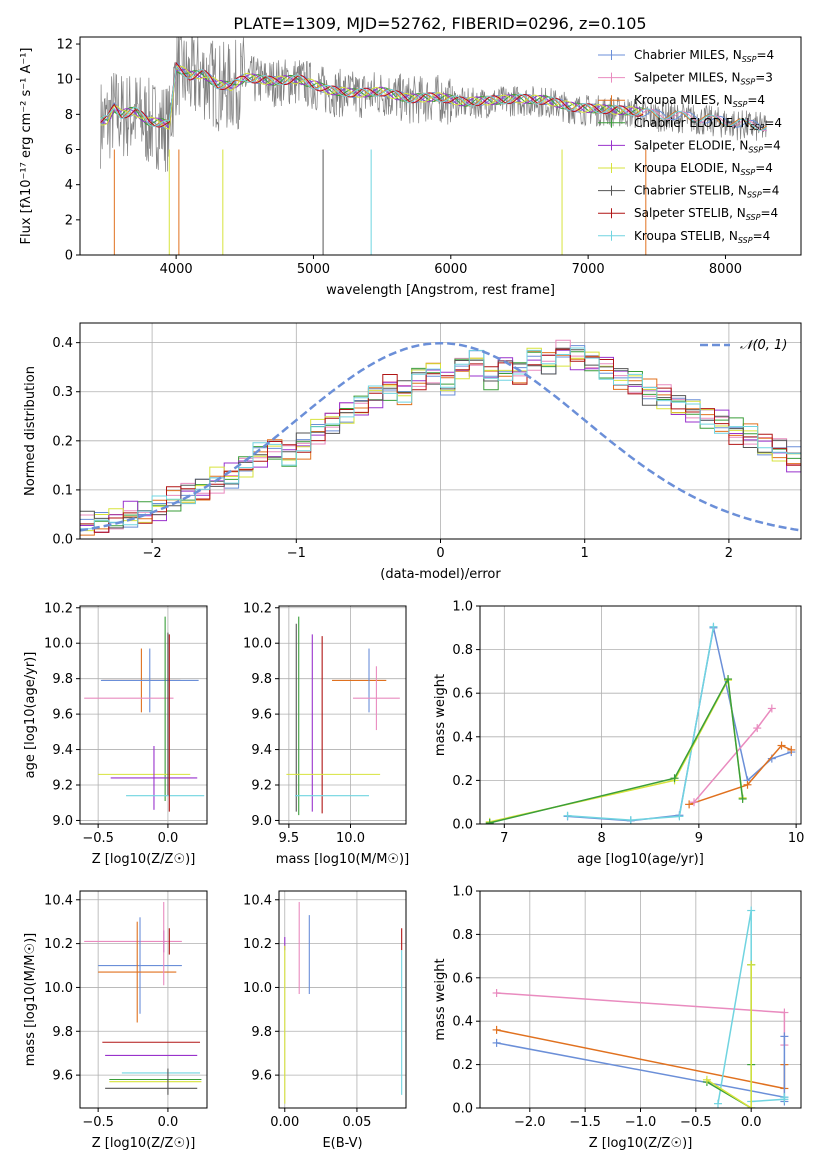  I want to click on y-tick-label: 10.4, so click(257, 900).